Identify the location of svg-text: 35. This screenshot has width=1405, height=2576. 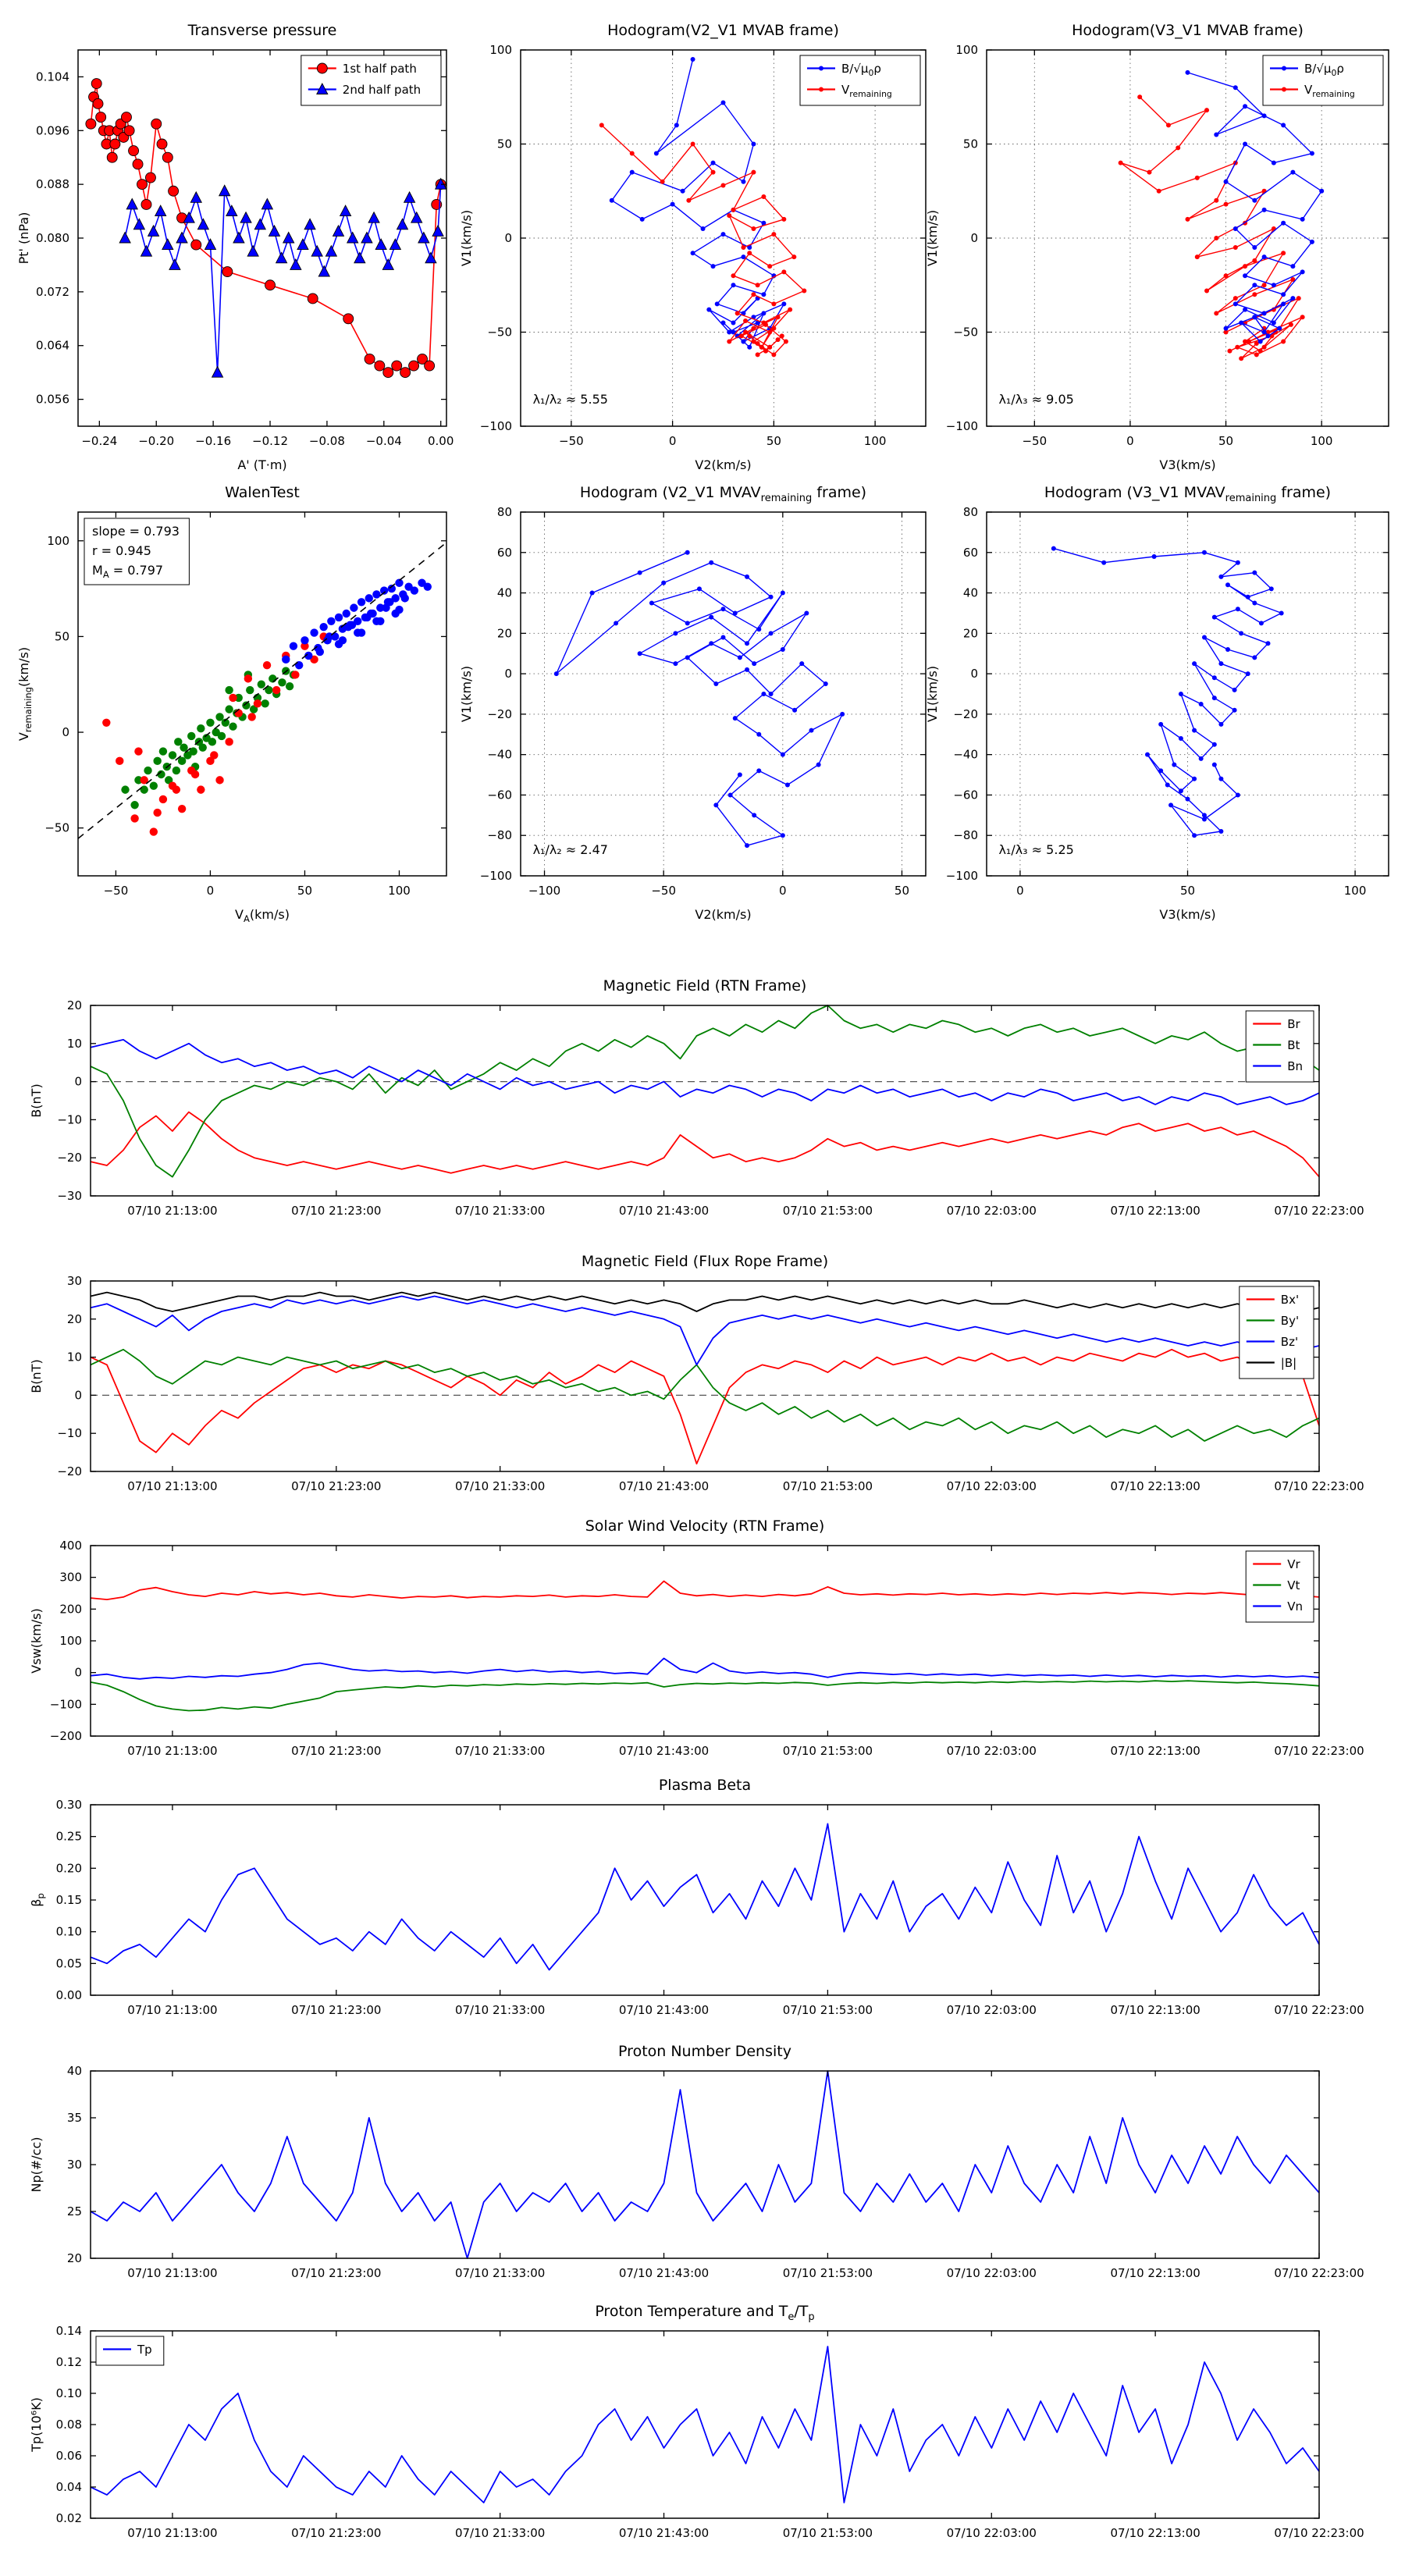
(74, 2118).